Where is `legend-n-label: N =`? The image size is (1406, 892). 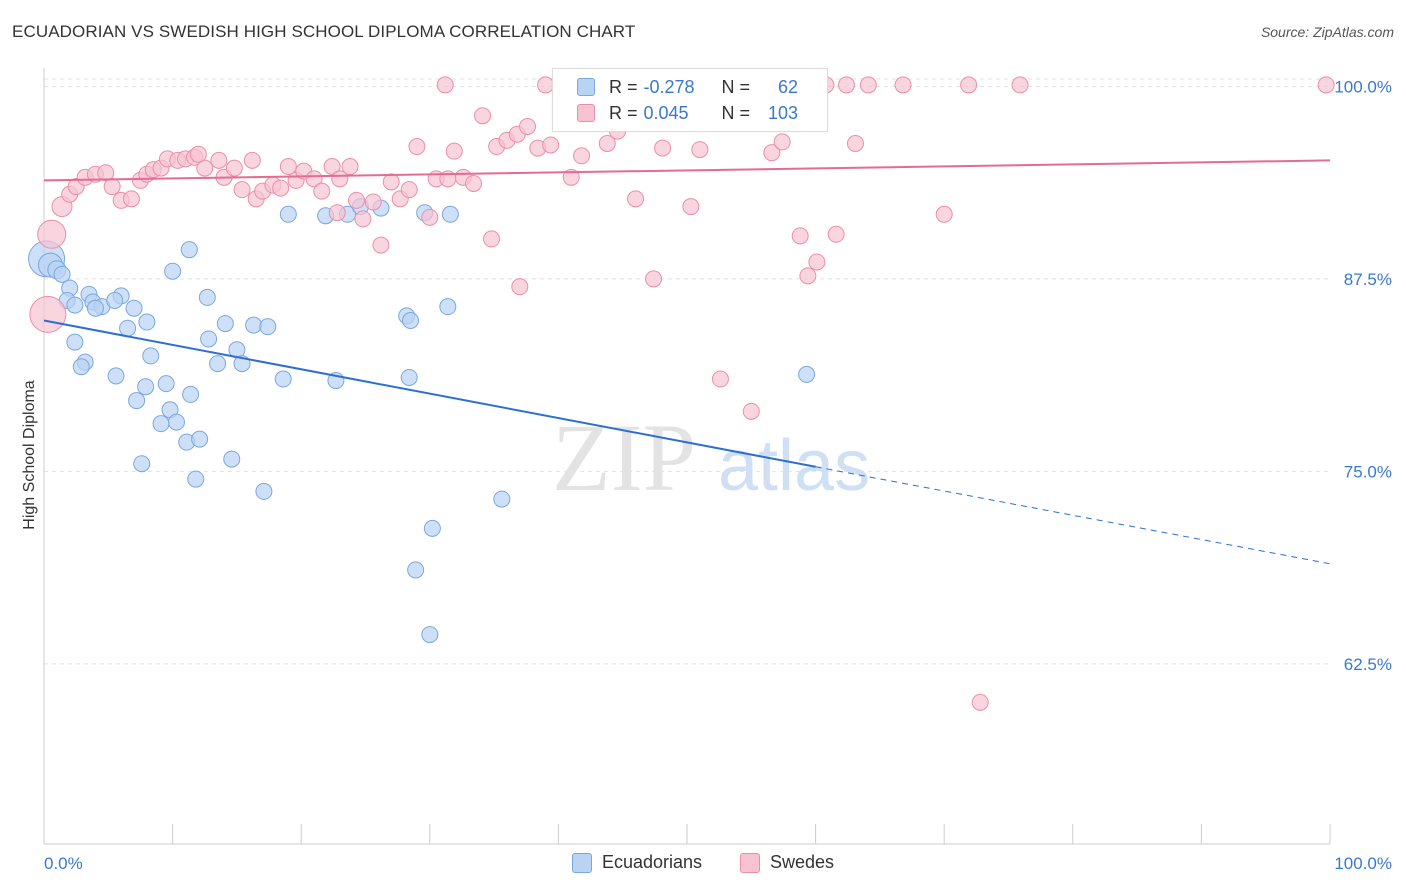 legend-n-label: N = is located at coordinates (736, 86).